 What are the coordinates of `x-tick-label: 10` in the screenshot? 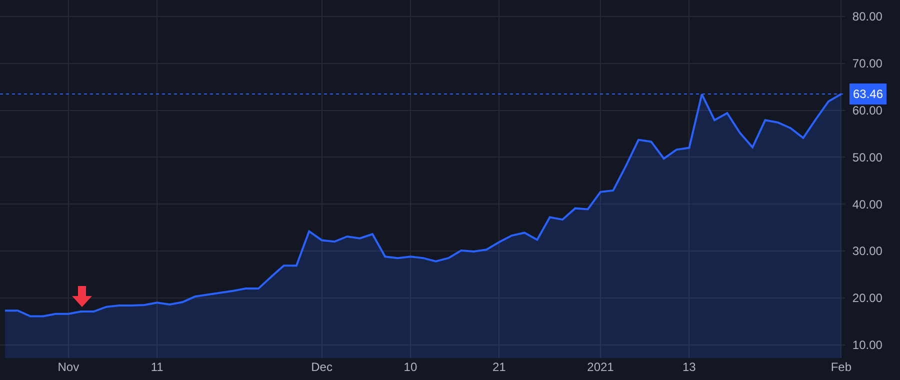 It's located at (411, 367).